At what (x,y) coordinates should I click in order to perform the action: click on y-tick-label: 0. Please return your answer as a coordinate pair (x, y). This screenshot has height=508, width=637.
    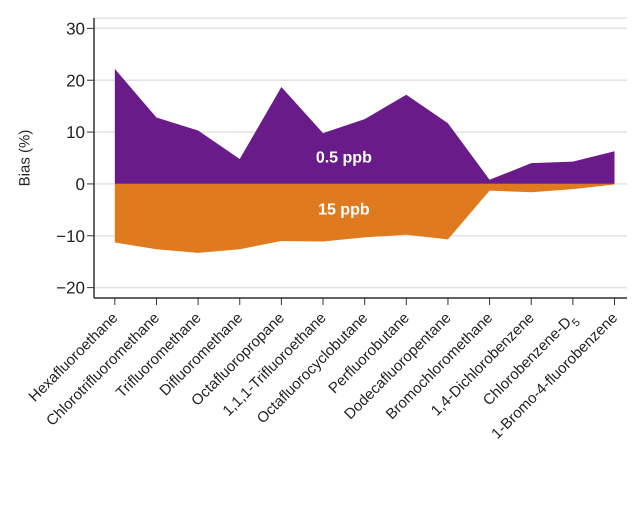
    Looking at the image, I should click on (80, 184).